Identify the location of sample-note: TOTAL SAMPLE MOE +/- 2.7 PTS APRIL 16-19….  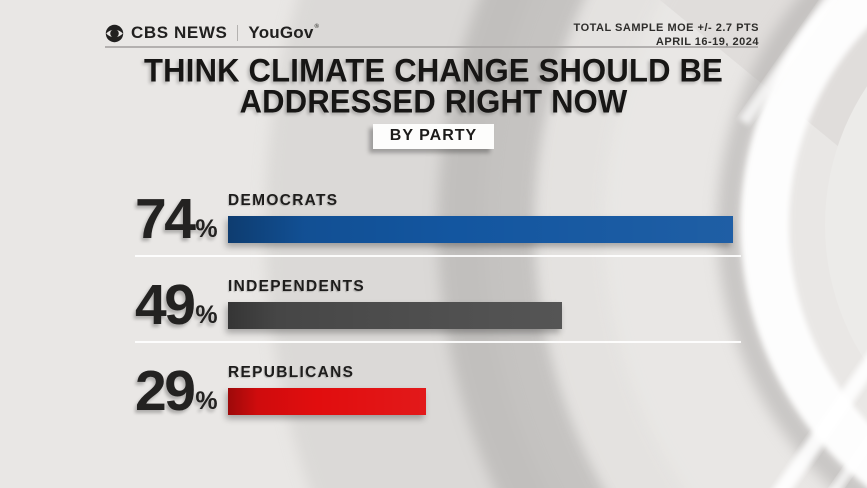
(666, 35).